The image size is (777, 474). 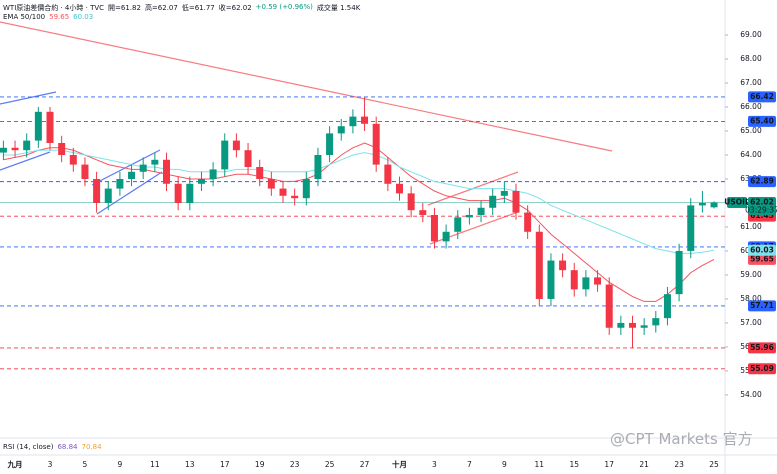 What do you see at coordinates (198, 8) in the screenshot?
I see `ohlc: 低=61.77` at bounding box center [198, 8].